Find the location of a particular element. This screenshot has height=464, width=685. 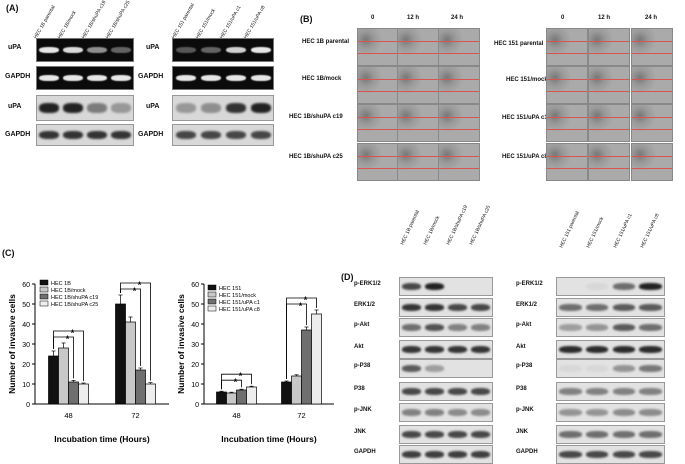

blot-gapdh-rna-left is located at coordinates (85, 78).